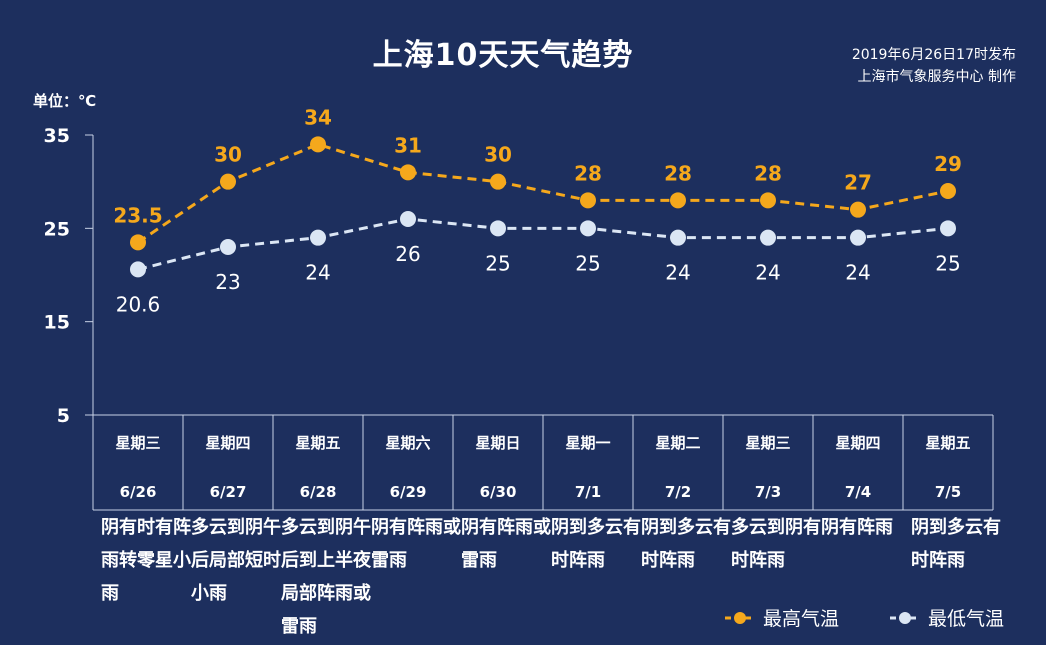 The height and width of the screenshot is (645, 1046). I want to click on date-label: 7/5, so click(948, 492).